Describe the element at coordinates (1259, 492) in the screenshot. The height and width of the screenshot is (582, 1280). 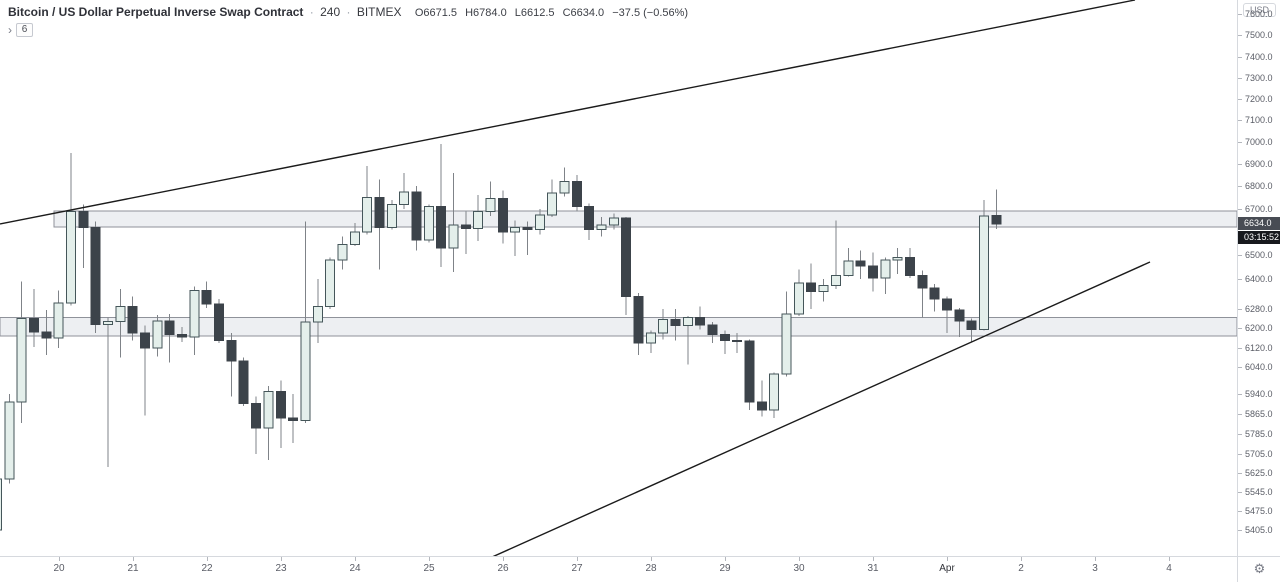
I see `price-tick-label: 5545.0` at that location.